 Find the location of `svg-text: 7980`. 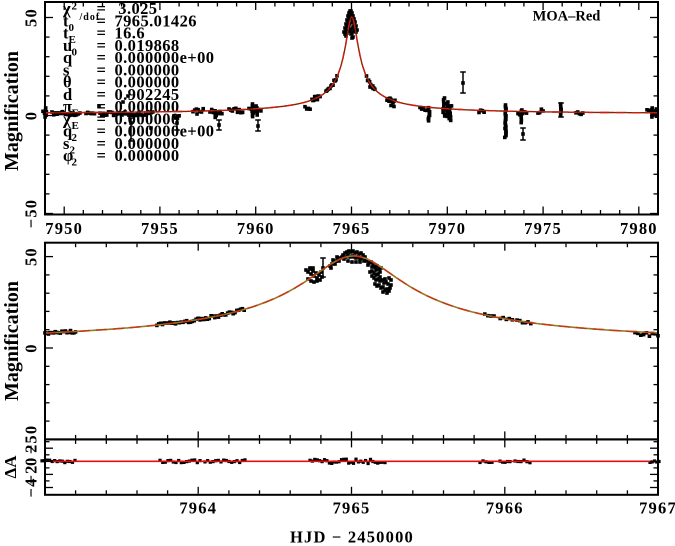

svg-text: 7980 is located at coordinates (639, 228).